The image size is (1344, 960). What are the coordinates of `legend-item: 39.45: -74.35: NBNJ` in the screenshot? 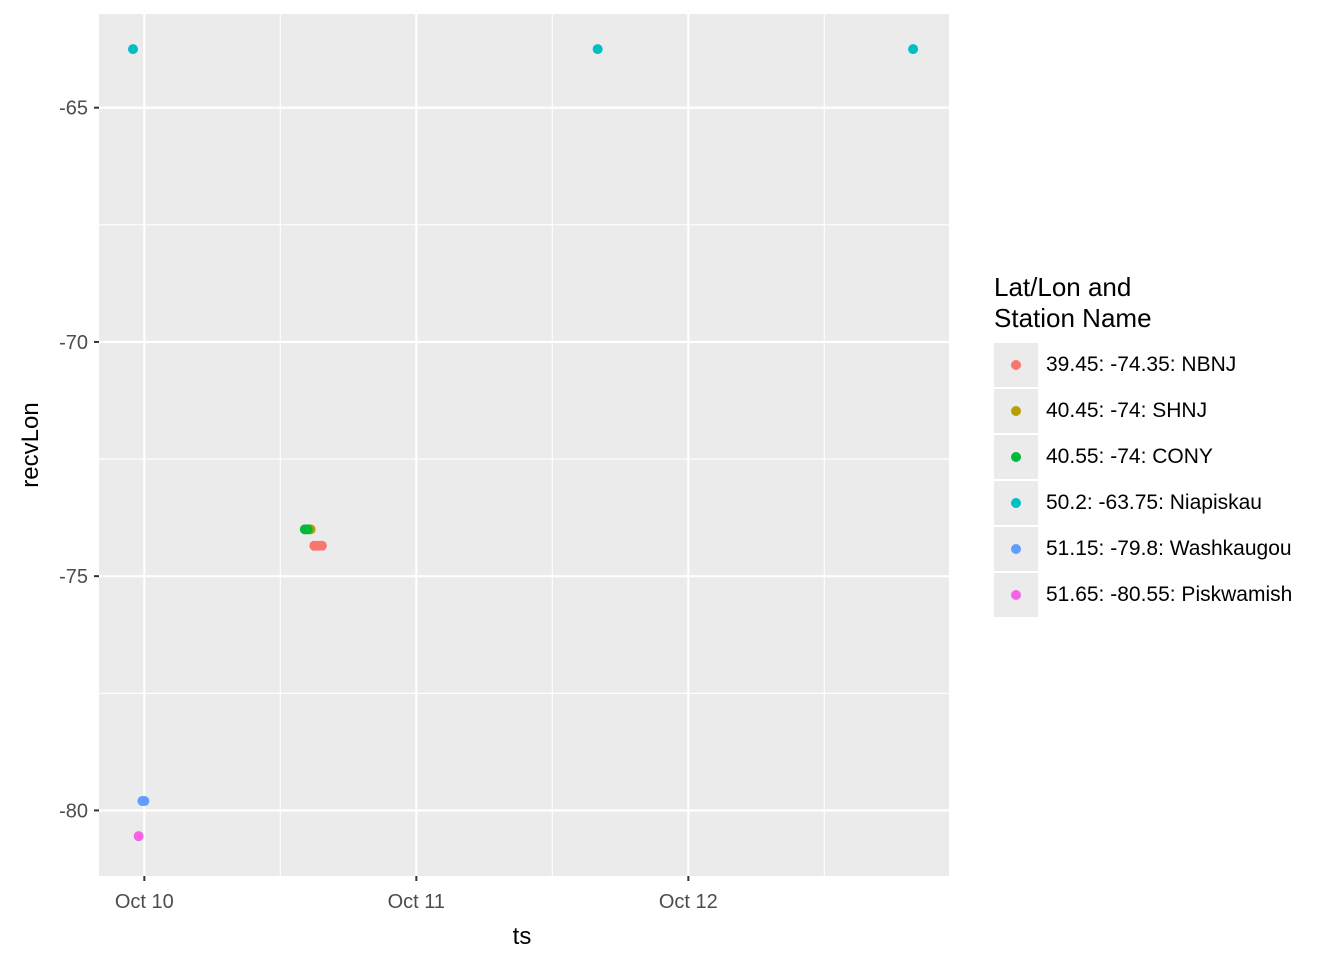 It's located at (1143, 365).